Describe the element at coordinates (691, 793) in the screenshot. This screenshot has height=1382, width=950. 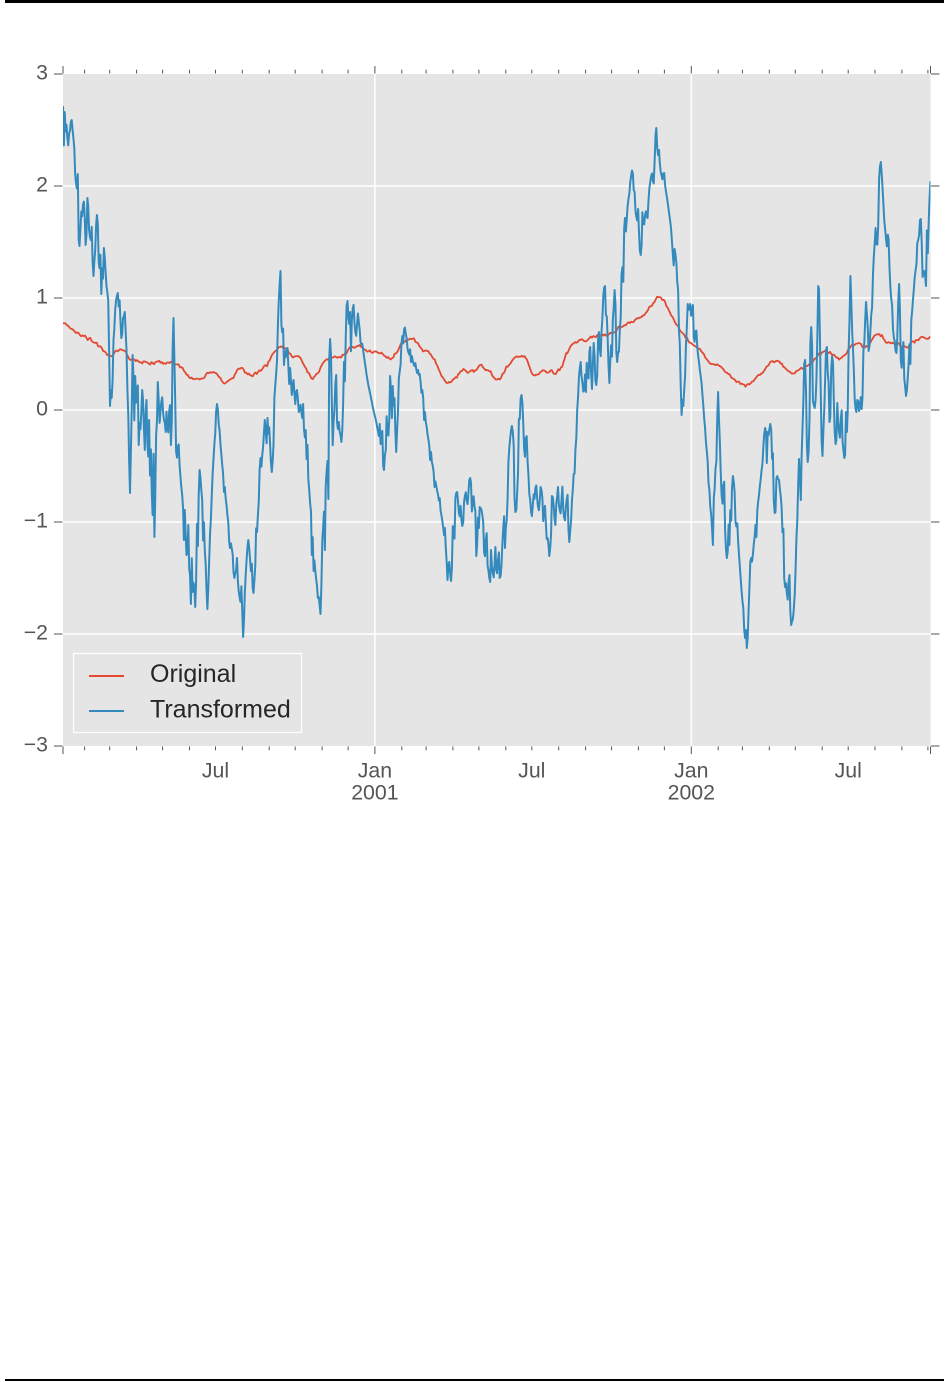
I see `svg-text: 2002` at that location.